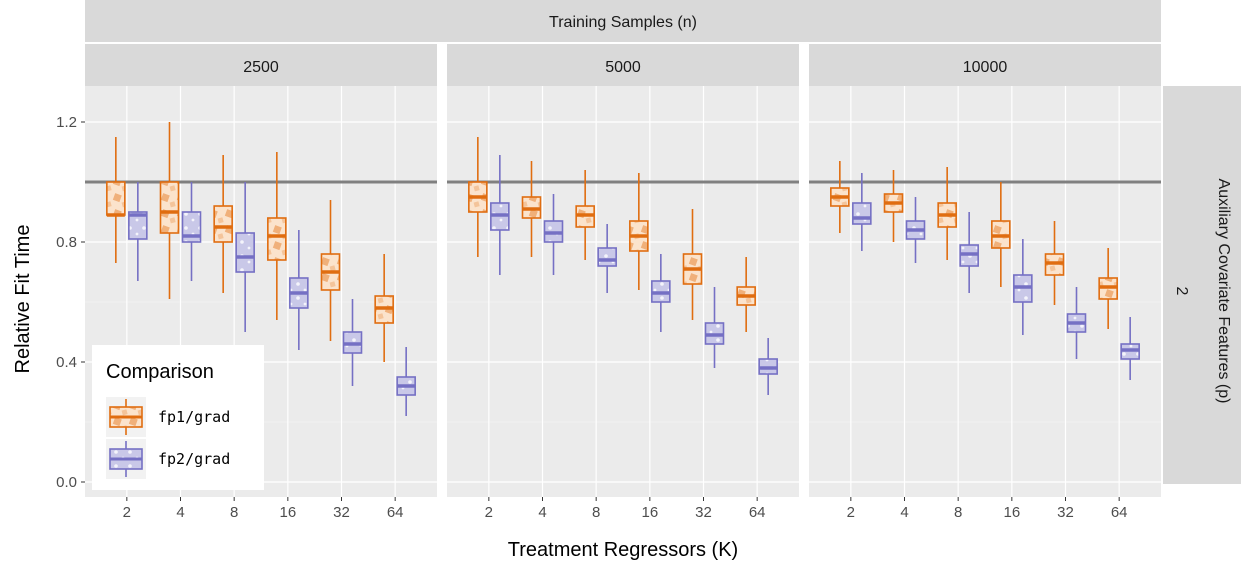  I want to click on legend-title: Comparison, so click(160, 372).